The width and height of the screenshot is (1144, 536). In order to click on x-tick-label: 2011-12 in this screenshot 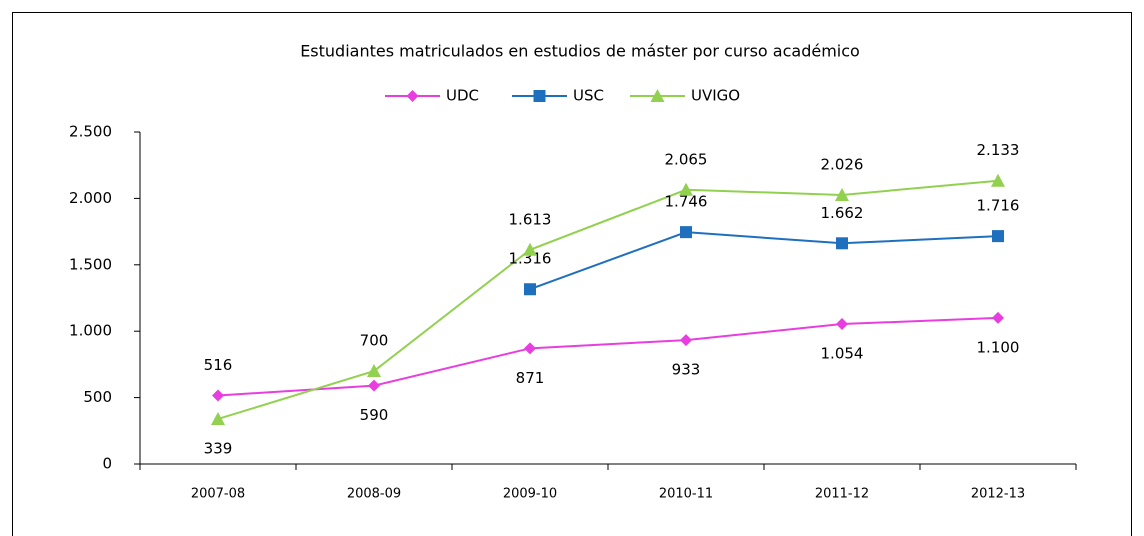, I will do `click(842, 494)`.